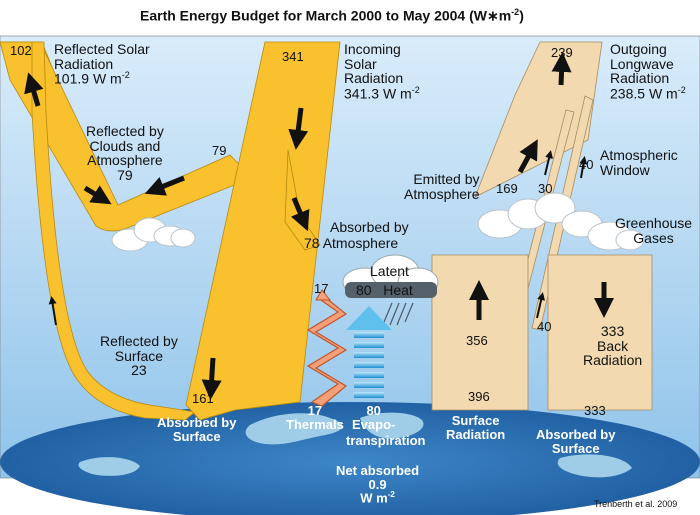 This screenshot has width=700, height=515. I want to click on reflected-solar-unit: W m, so click(107, 79).